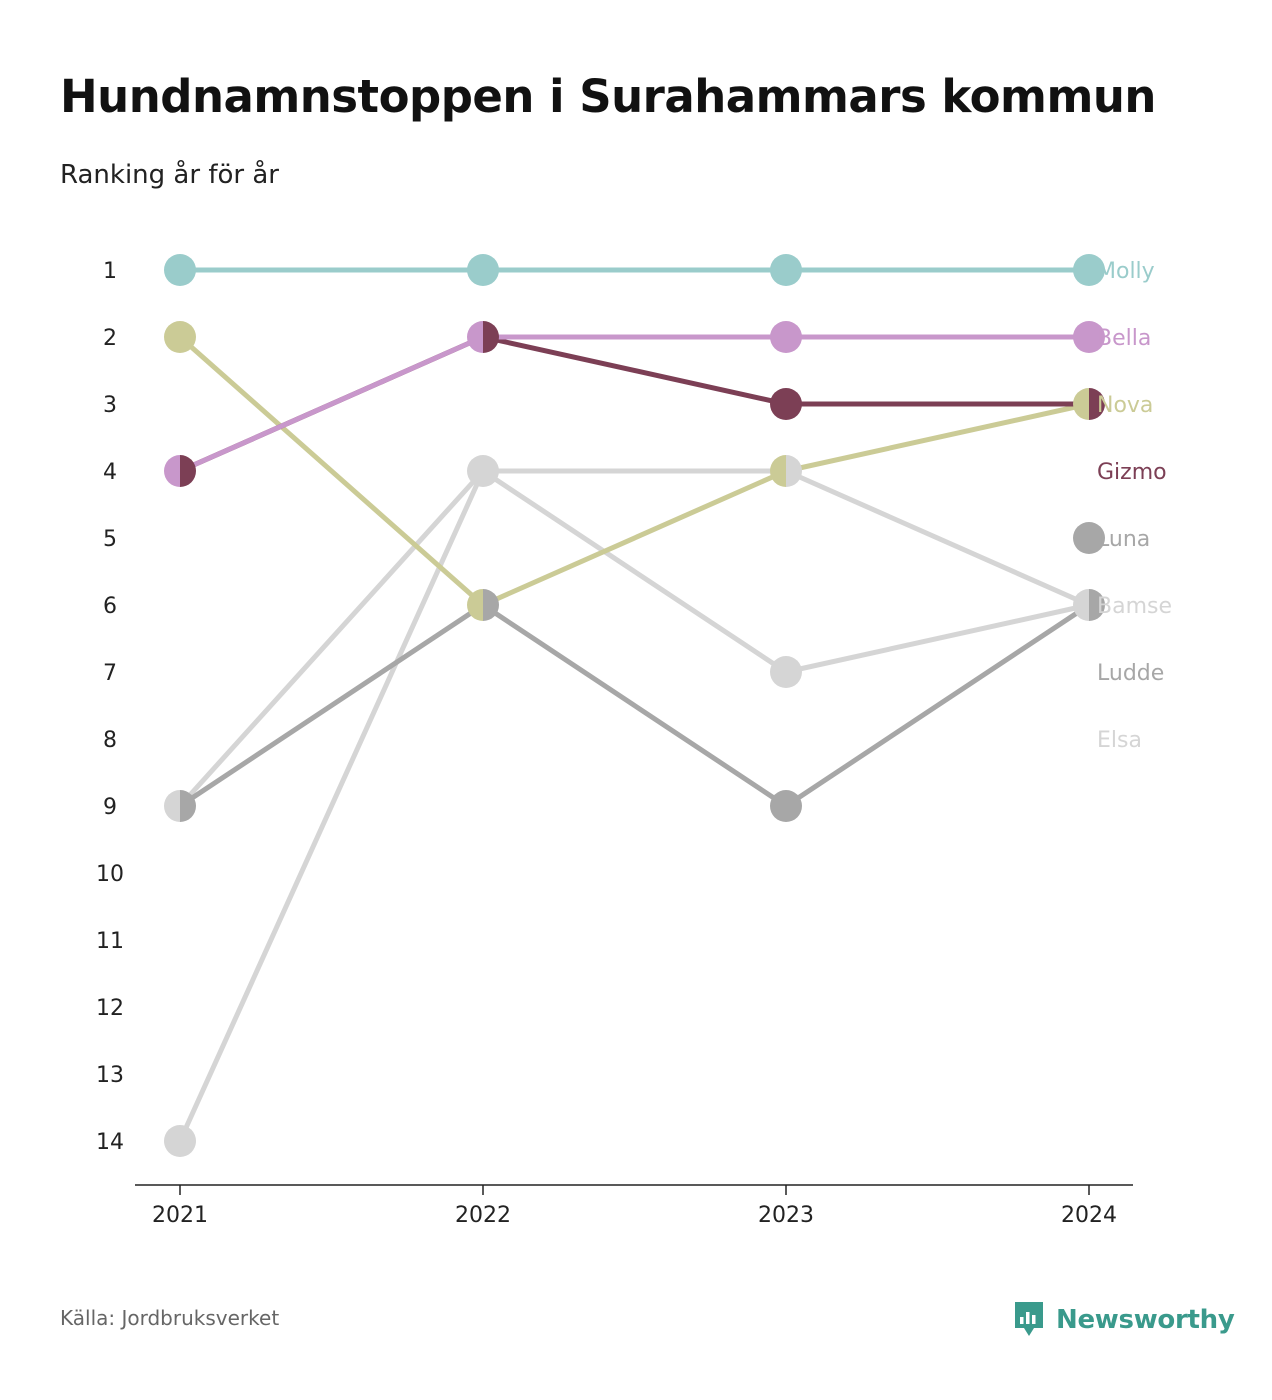  What do you see at coordinates (110, 807) in the screenshot?
I see `y-tick-label: 9` at bounding box center [110, 807].